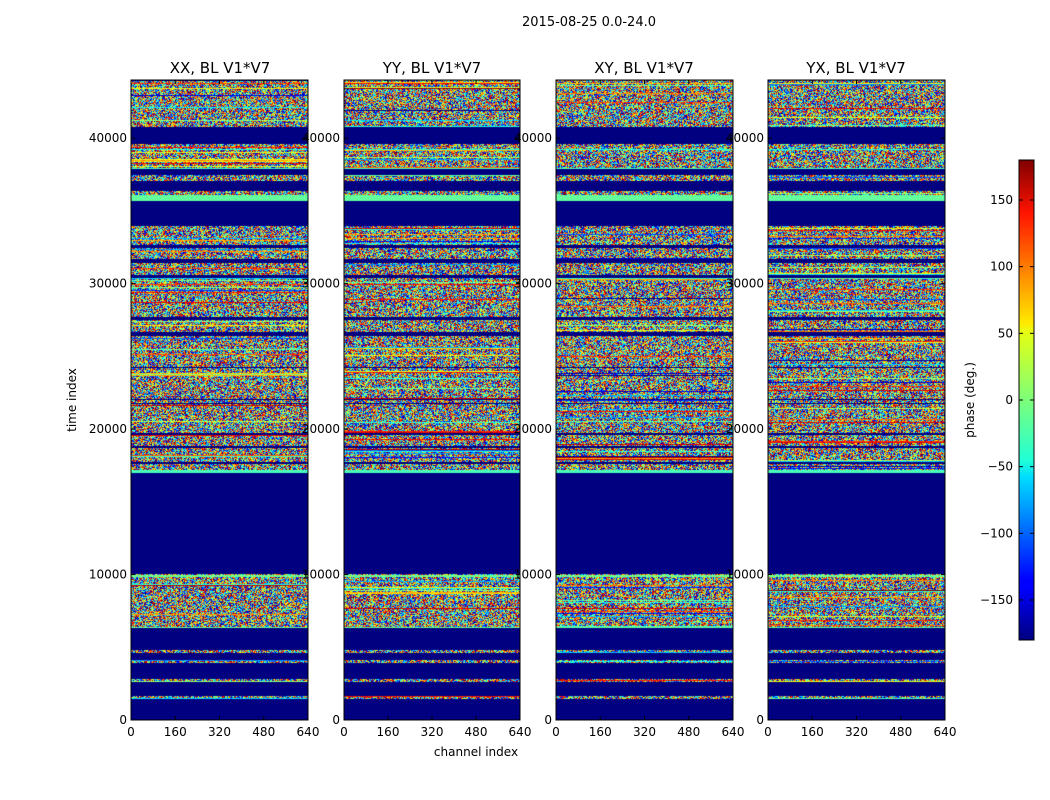  I want to click on colorbar-tick-label: −150, so click(996, 600).